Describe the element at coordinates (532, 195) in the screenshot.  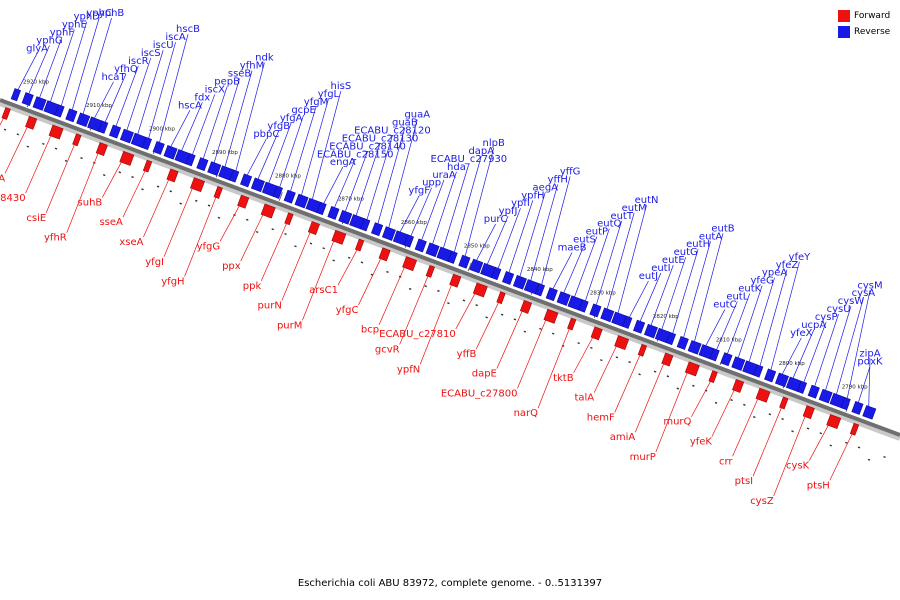
I see `reverse-gene-label: ypfH` at that location.